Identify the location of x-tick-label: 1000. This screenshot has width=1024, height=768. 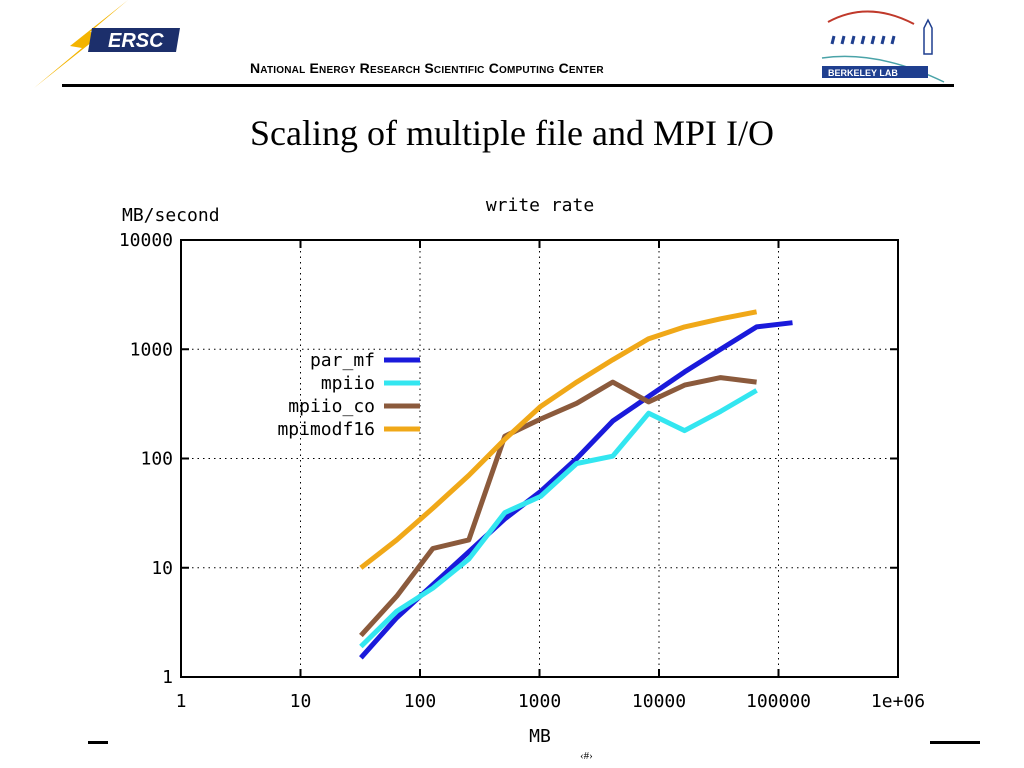
(539, 701).